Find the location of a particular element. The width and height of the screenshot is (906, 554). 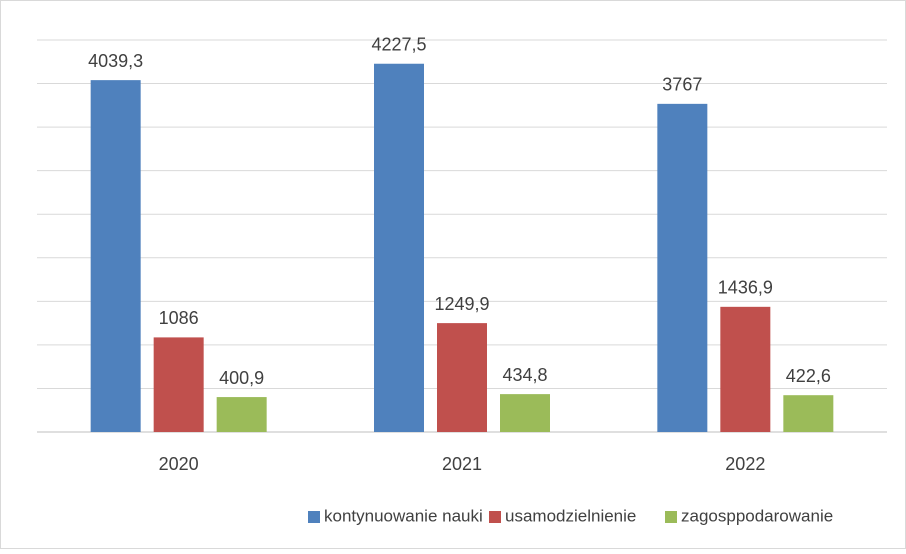

data-label: 1249,9 is located at coordinates (461, 304).